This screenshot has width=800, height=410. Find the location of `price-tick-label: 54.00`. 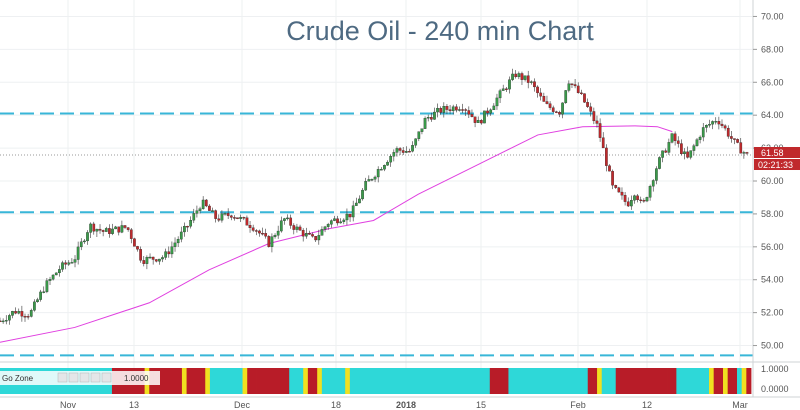

price-tick-label: 54.00 is located at coordinates (772, 280).